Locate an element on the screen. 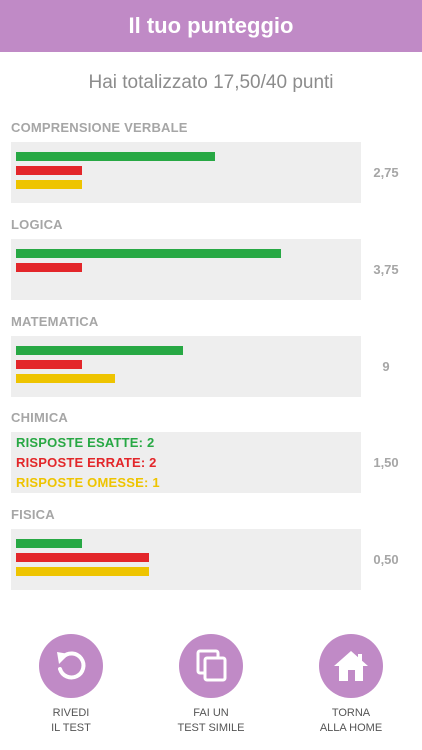  similar-test-button: FAI UN TEST SIMILE is located at coordinates (211, 685).